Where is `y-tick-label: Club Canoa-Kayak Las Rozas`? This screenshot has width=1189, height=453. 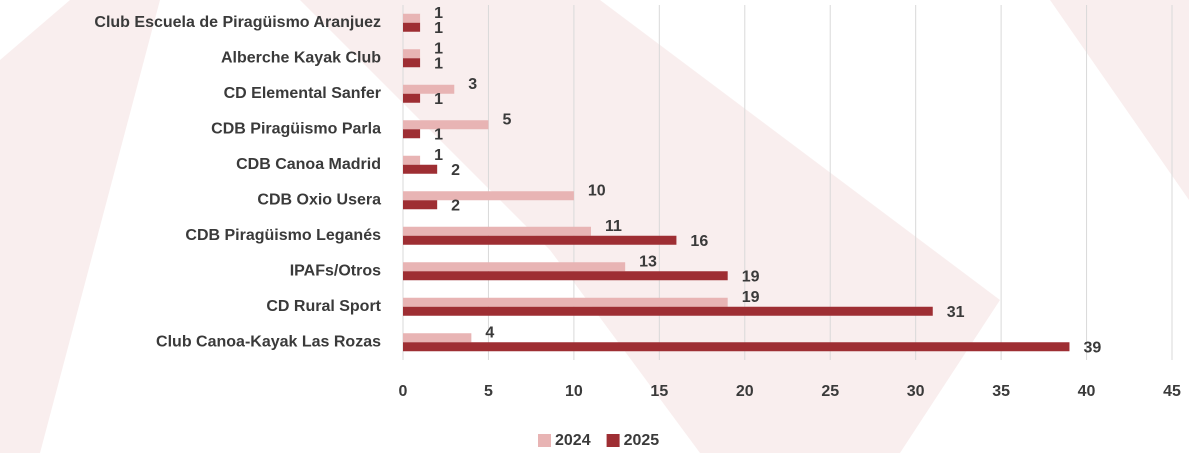
y-tick-label: Club Canoa-Kayak Las Rozas is located at coordinates (268, 341).